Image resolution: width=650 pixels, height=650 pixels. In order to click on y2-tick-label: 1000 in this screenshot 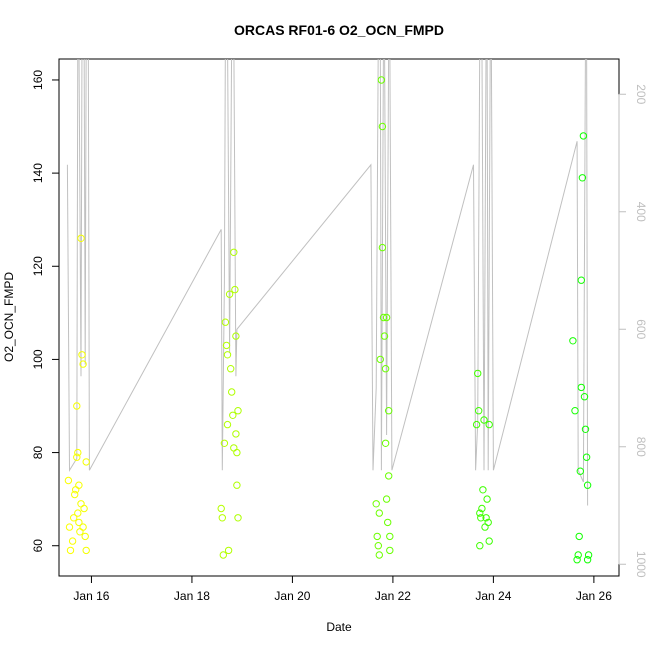, I will do `click(641, 564)`.